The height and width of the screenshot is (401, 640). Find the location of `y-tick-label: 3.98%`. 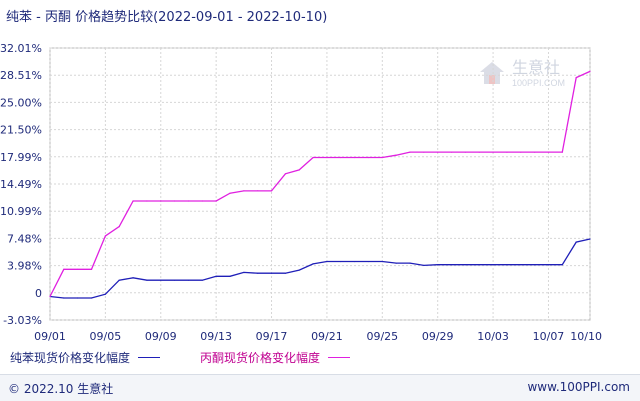

y-tick-label: 3.98% is located at coordinates (24, 266).